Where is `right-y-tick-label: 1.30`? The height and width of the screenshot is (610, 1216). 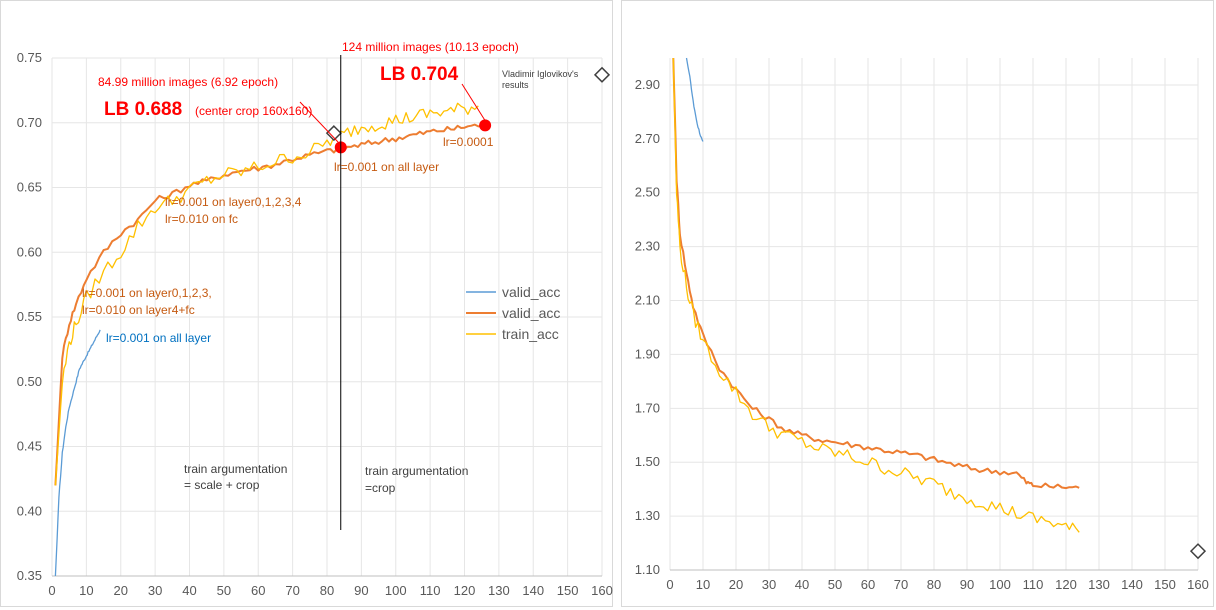 right-y-tick-label: 1.30 is located at coordinates (647, 515).